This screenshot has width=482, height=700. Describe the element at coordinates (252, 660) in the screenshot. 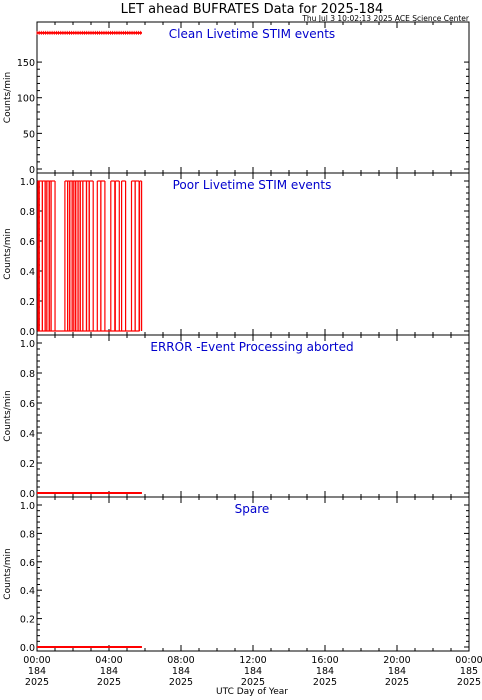

I see `x-tick-label-time: 12:00` at that location.